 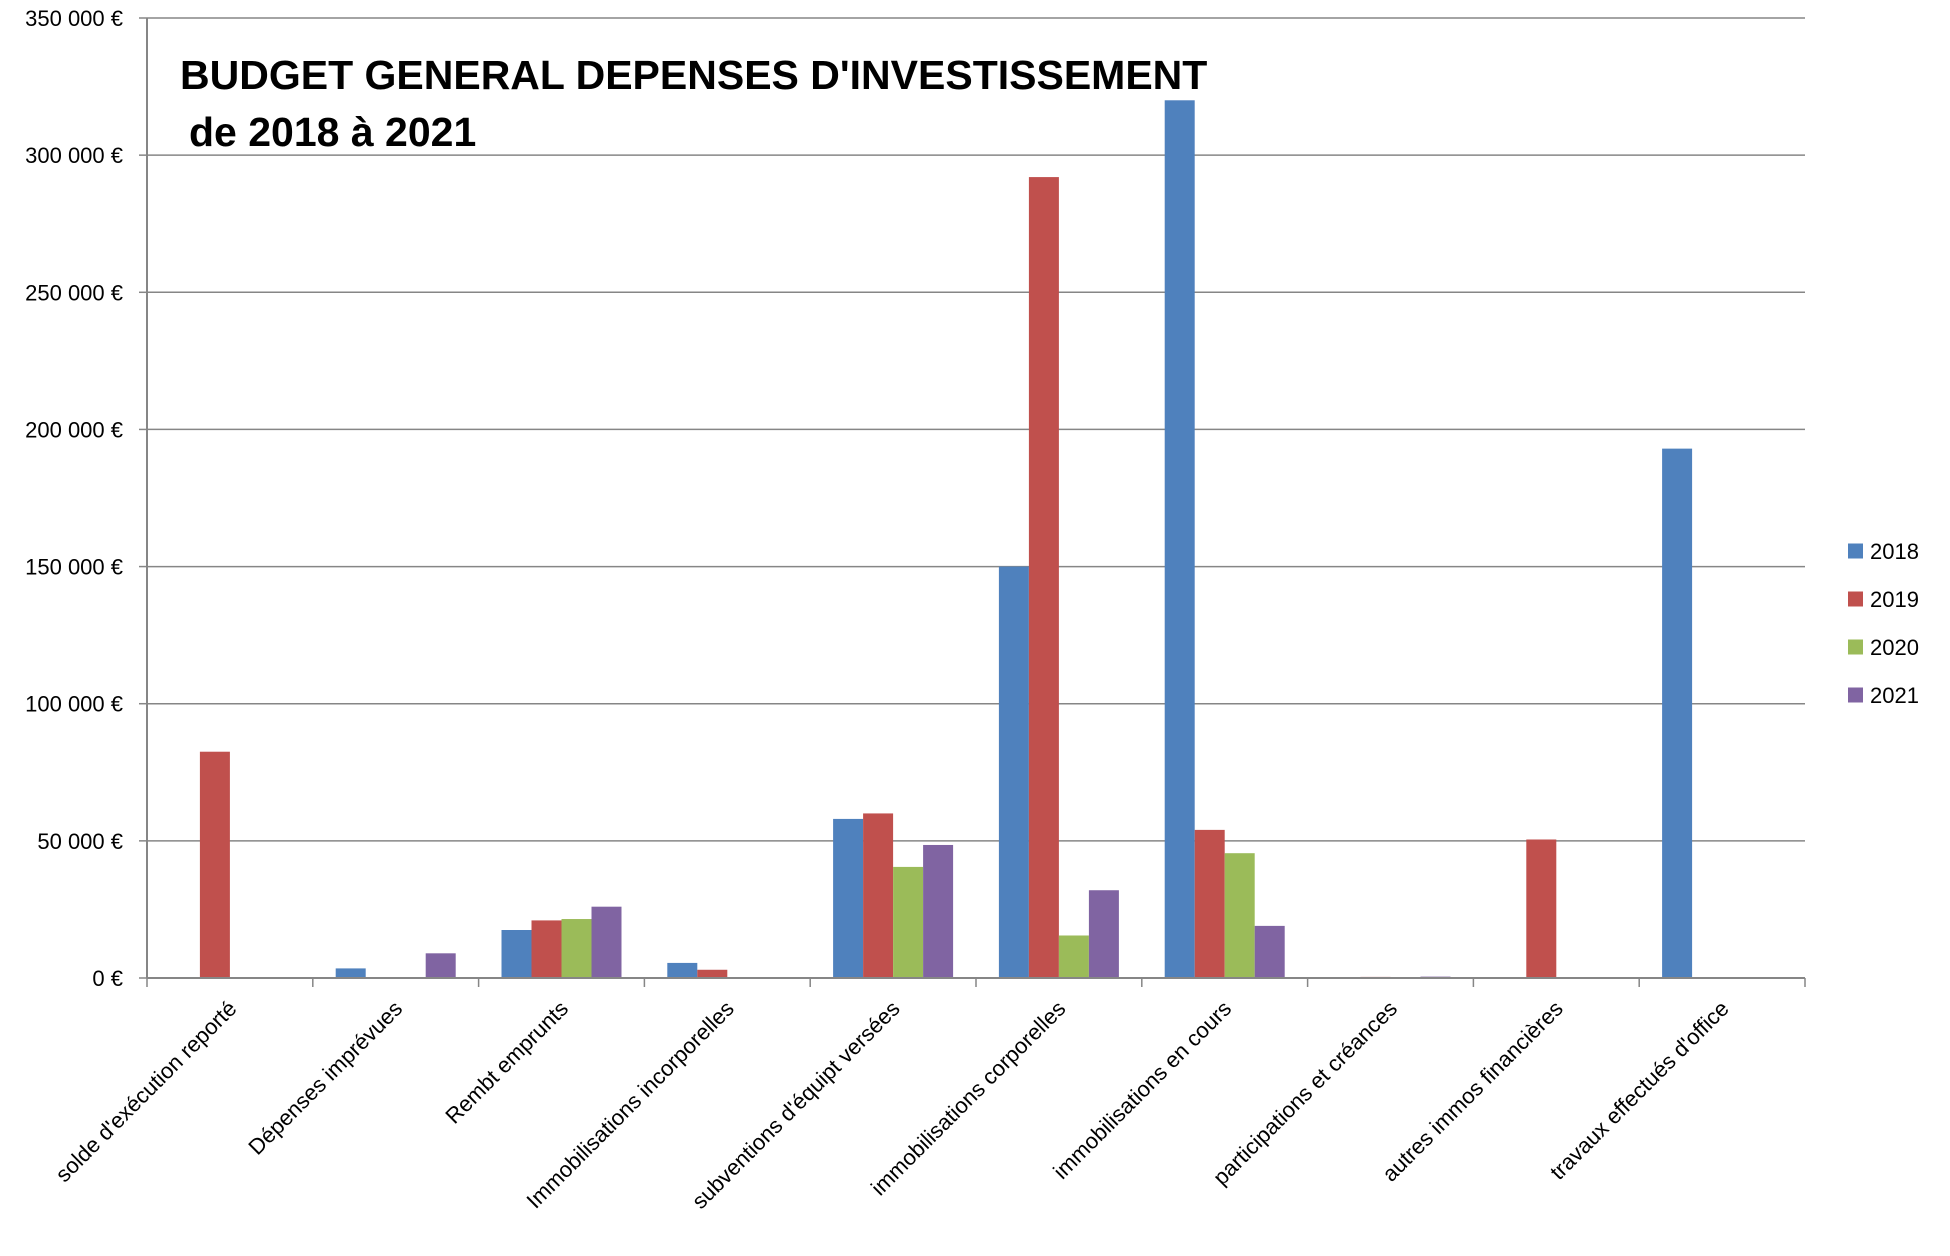 What do you see at coordinates (74, 292) in the screenshot?
I see `y-tick-label: 250 000 €` at bounding box center [74, 292].